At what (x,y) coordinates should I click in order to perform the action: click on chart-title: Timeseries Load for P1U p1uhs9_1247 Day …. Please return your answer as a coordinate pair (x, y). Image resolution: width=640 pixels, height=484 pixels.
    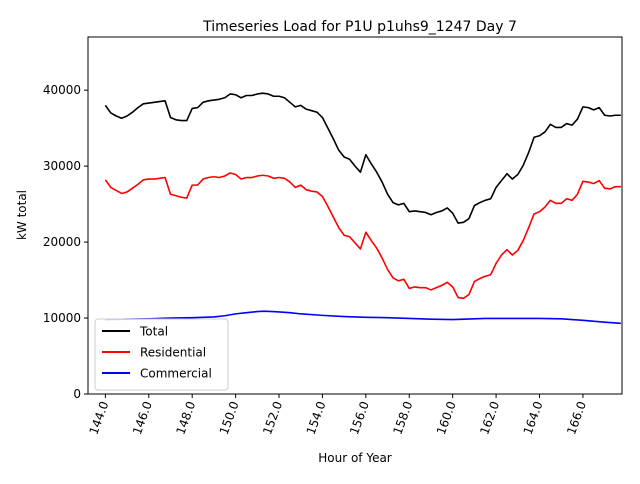
    Looking at the image, I should click on (359, 27).